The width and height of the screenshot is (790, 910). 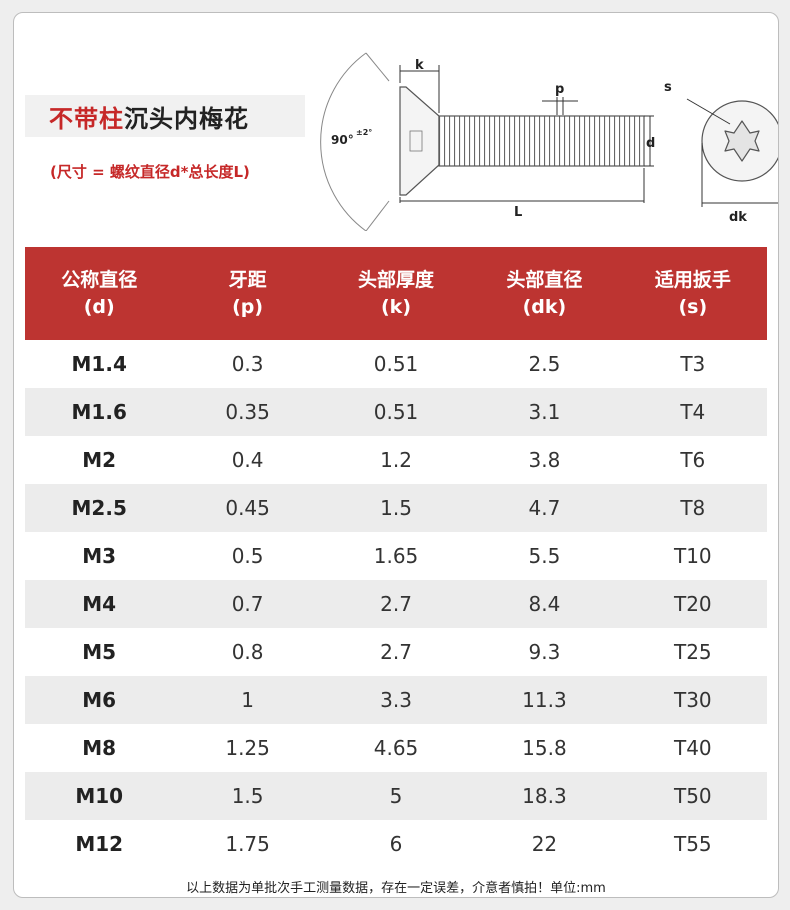 What do you see at coordinates (692, 652) in the screenshot?
I see `cell-wrench: T25` at bounding box center [692, 652].